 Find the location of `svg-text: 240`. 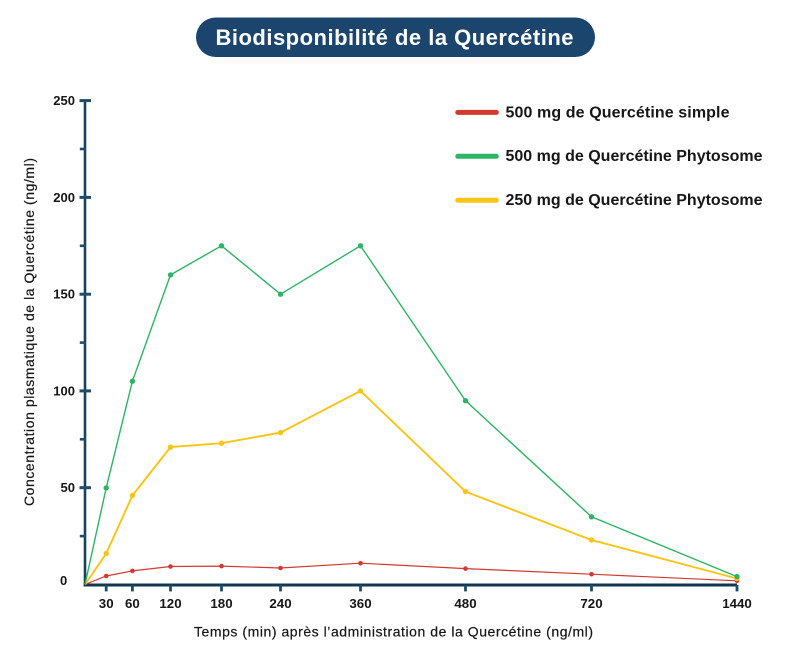

svg-text: 240 is located at coordinates (280, 603).